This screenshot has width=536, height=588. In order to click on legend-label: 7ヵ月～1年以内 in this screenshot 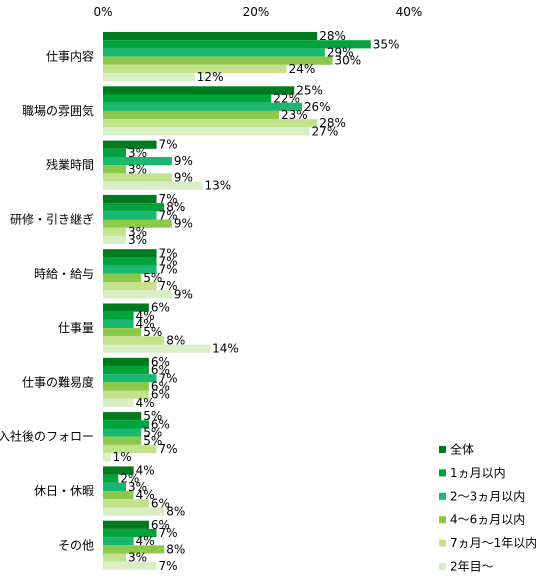, I will do `click(493, 543)`.